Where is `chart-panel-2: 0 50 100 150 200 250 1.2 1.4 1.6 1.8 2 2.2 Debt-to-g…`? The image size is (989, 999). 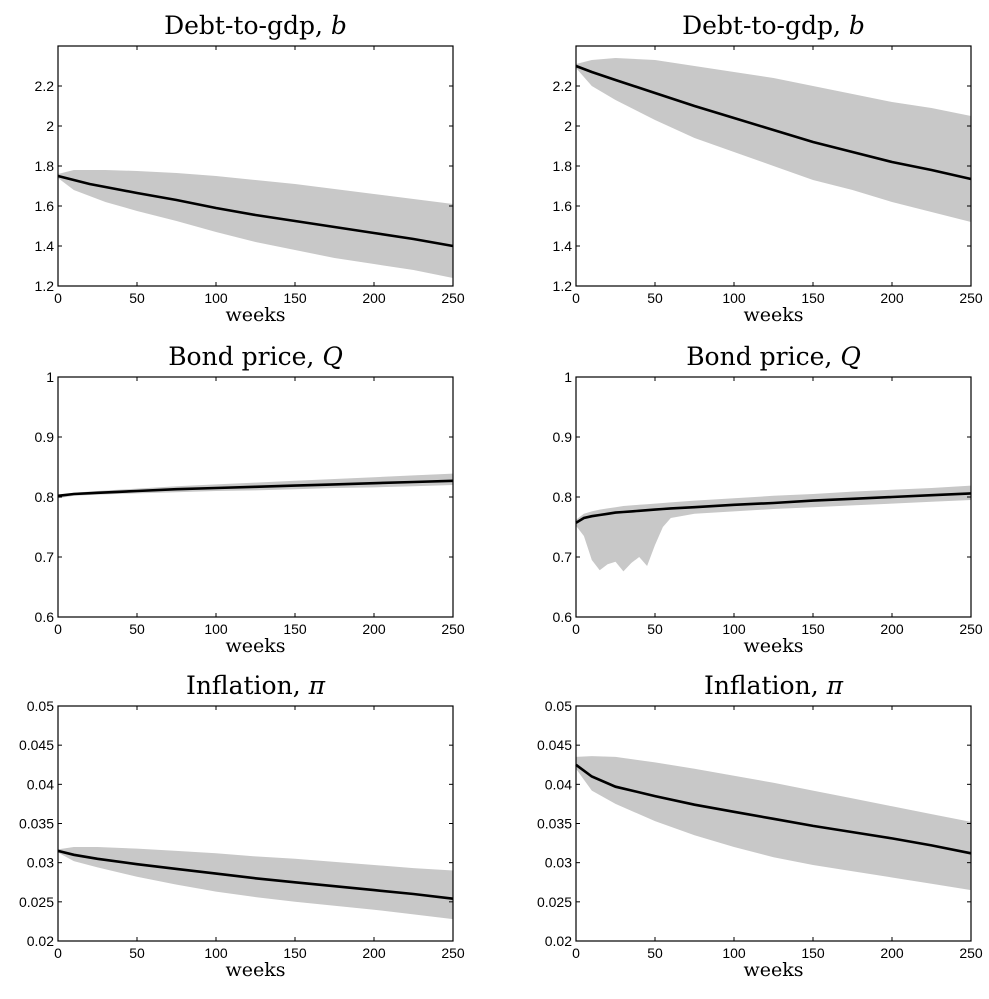 chart-panel-2: 0 50 100 150 200 250 1.2 1.4 1.6 1.8 2 2.2 Debt-to-g… is located at coordinates (768, 168).